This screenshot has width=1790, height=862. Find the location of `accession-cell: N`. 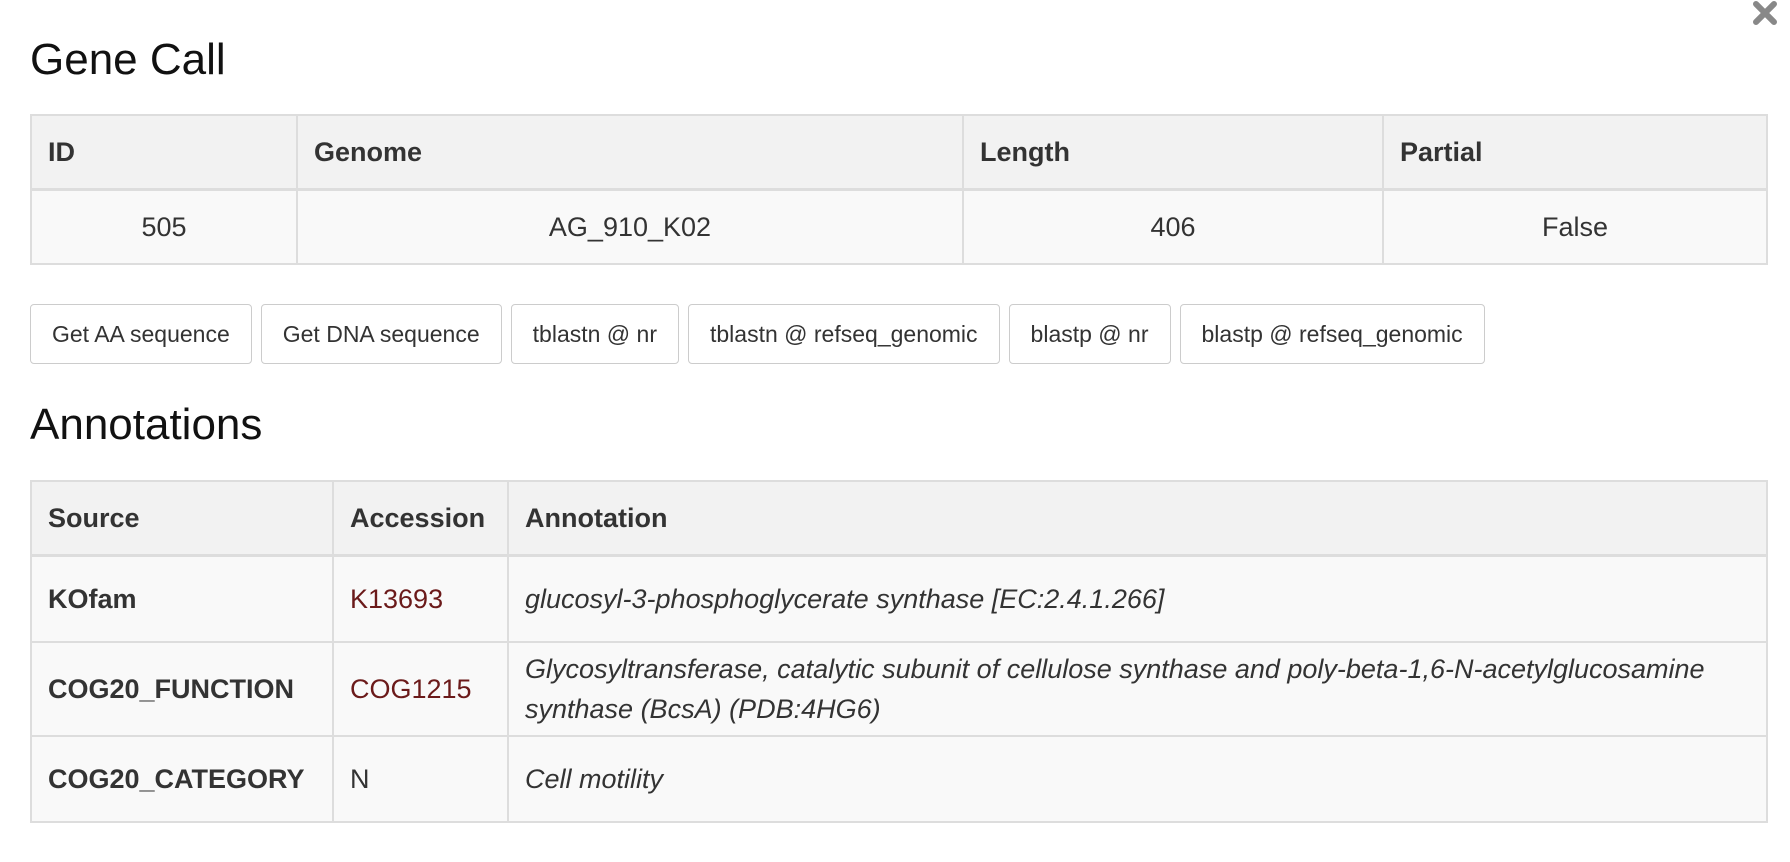

accession-cell: N is located at coordinates (420, 779).